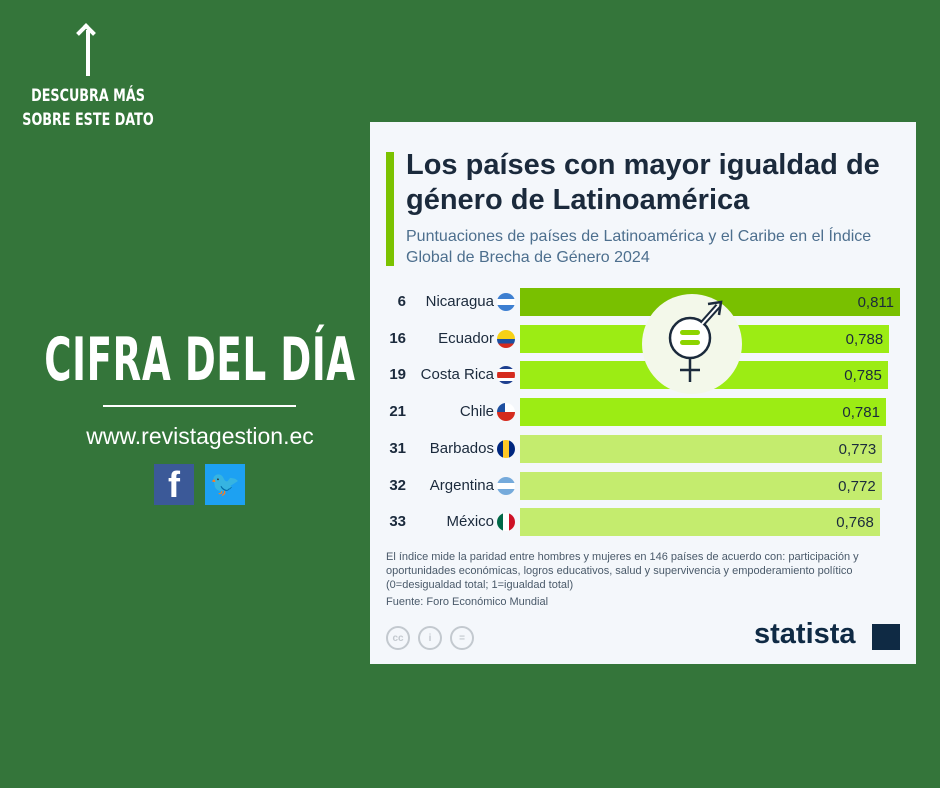 This screenshot has width=940, height=788. I want to click on rank-label: 6, so click(401, 301).